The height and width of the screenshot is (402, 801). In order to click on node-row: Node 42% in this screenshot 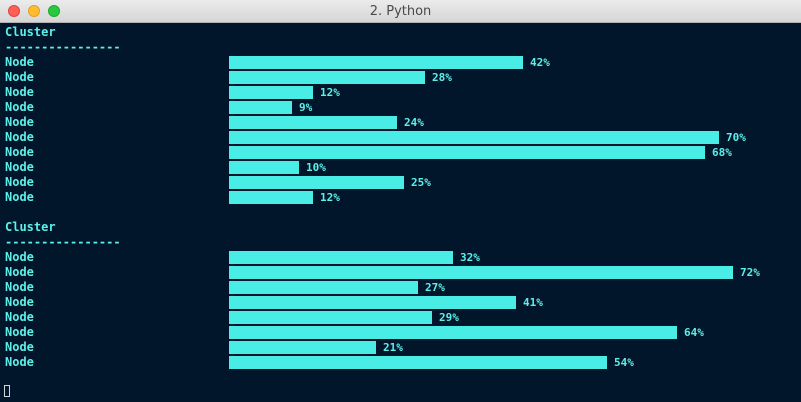, I will do `click(400, 62)`.